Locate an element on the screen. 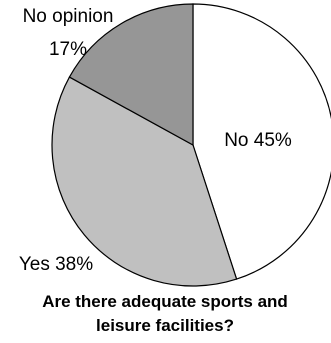 The image size is (331, 343). slice-label-no-opinion-line-1: No opinion is located at coordinates (68, 16).